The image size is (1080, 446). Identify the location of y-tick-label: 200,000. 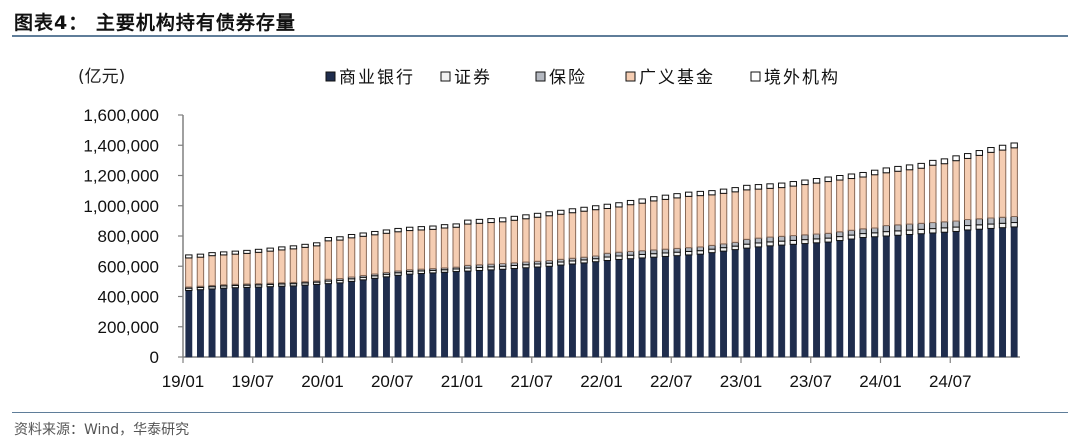
(128, 327).